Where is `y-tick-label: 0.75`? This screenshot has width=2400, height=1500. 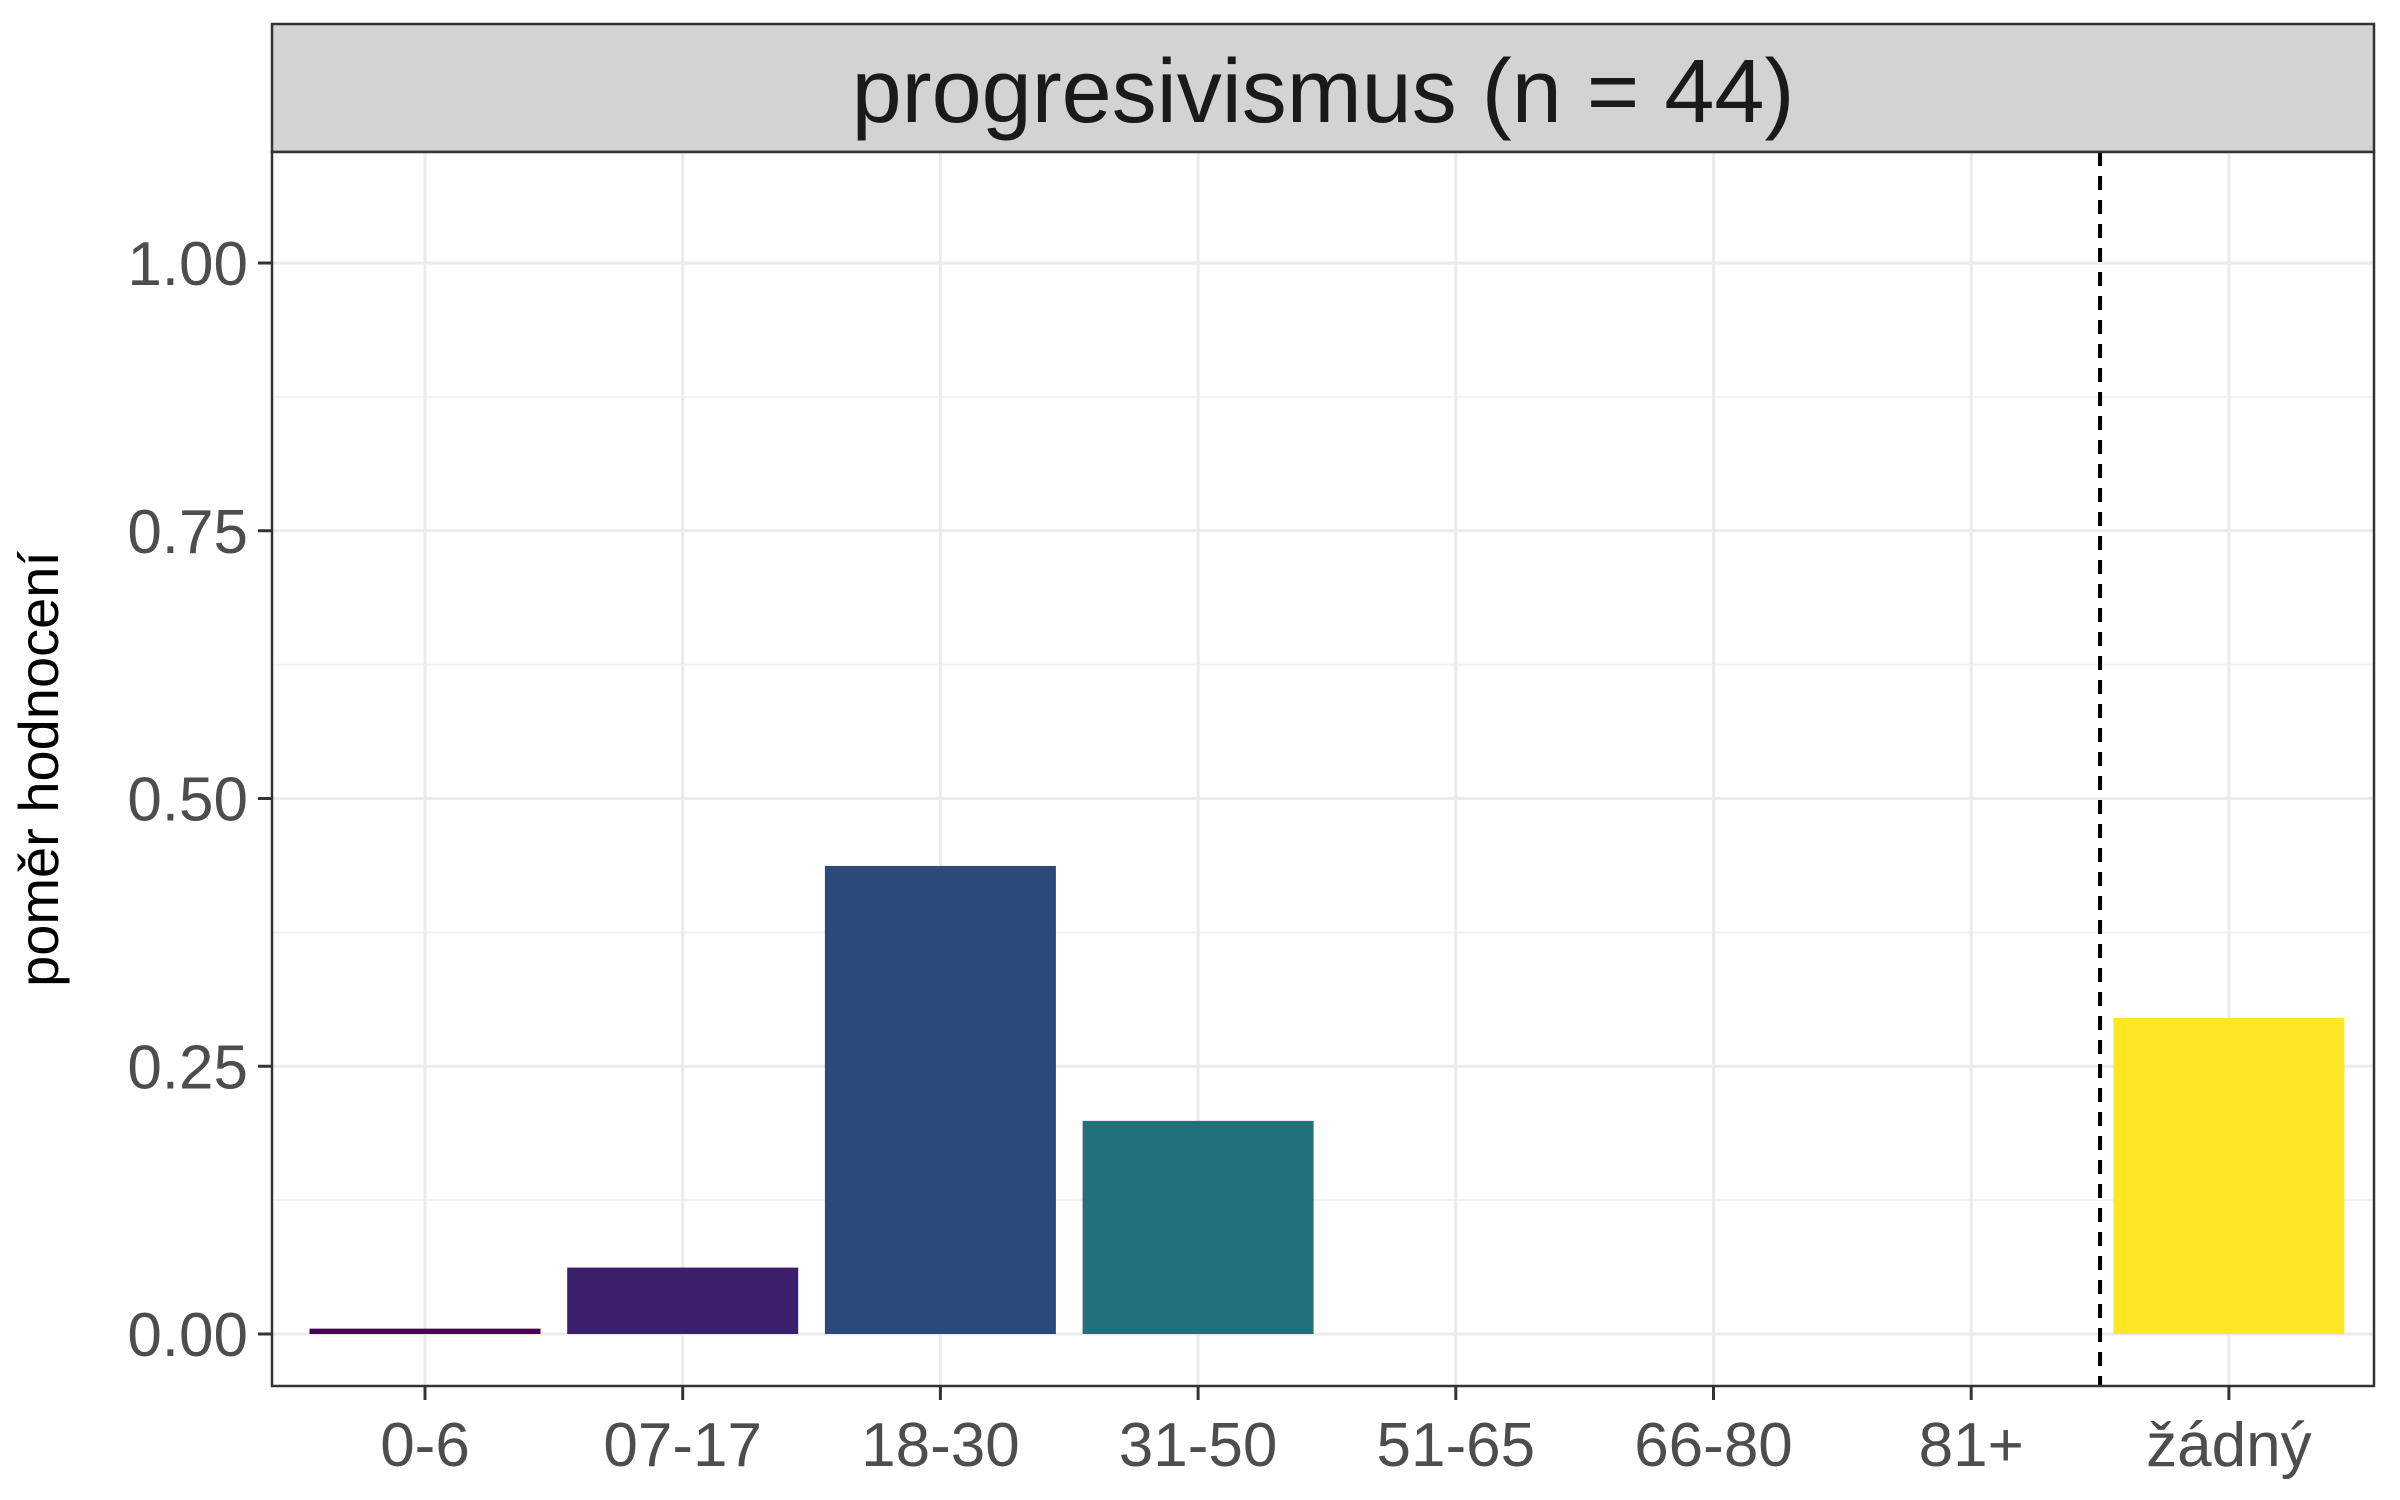
y-tick-label: 0.75 is located at coordinates (187, 532).